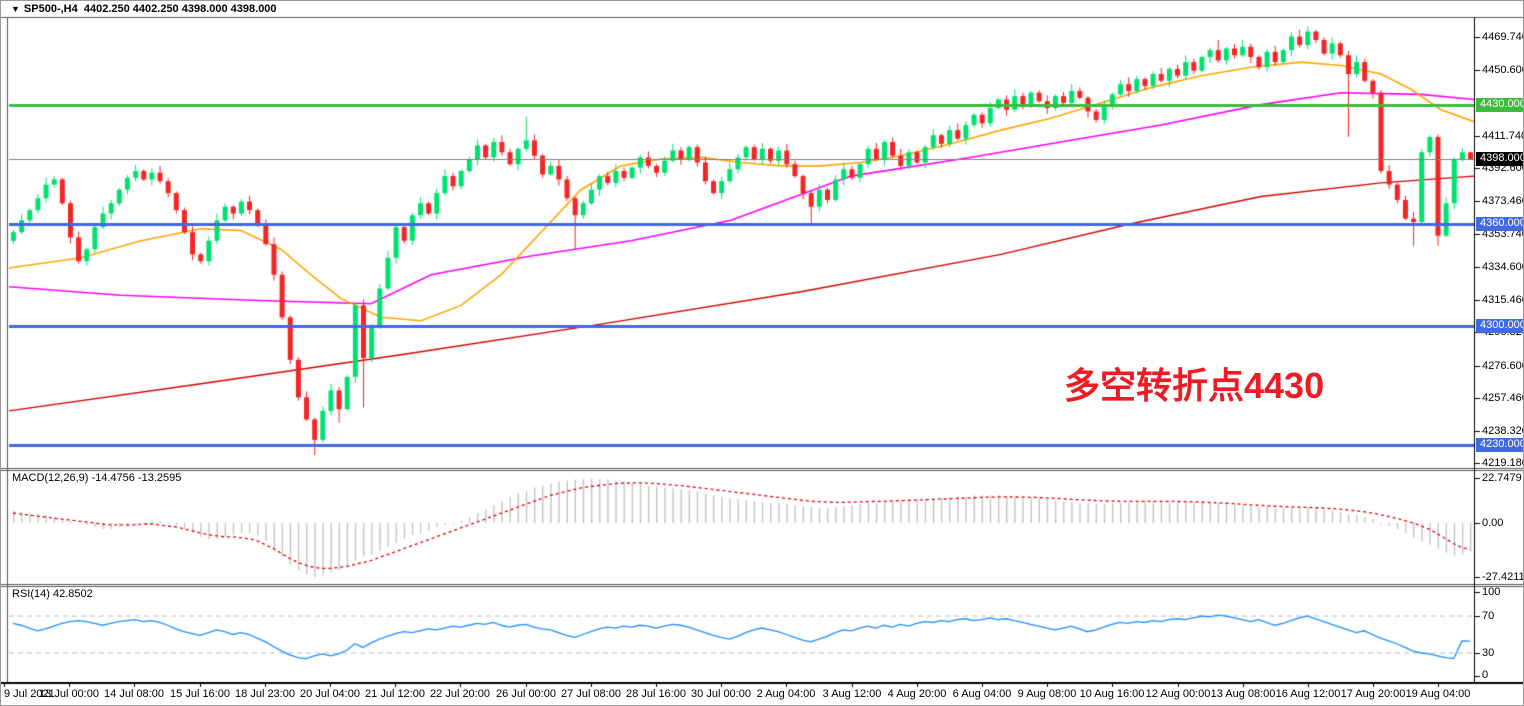  I want to click on time-axis-label: 12 Aug 00:00, so click(1178, 694).